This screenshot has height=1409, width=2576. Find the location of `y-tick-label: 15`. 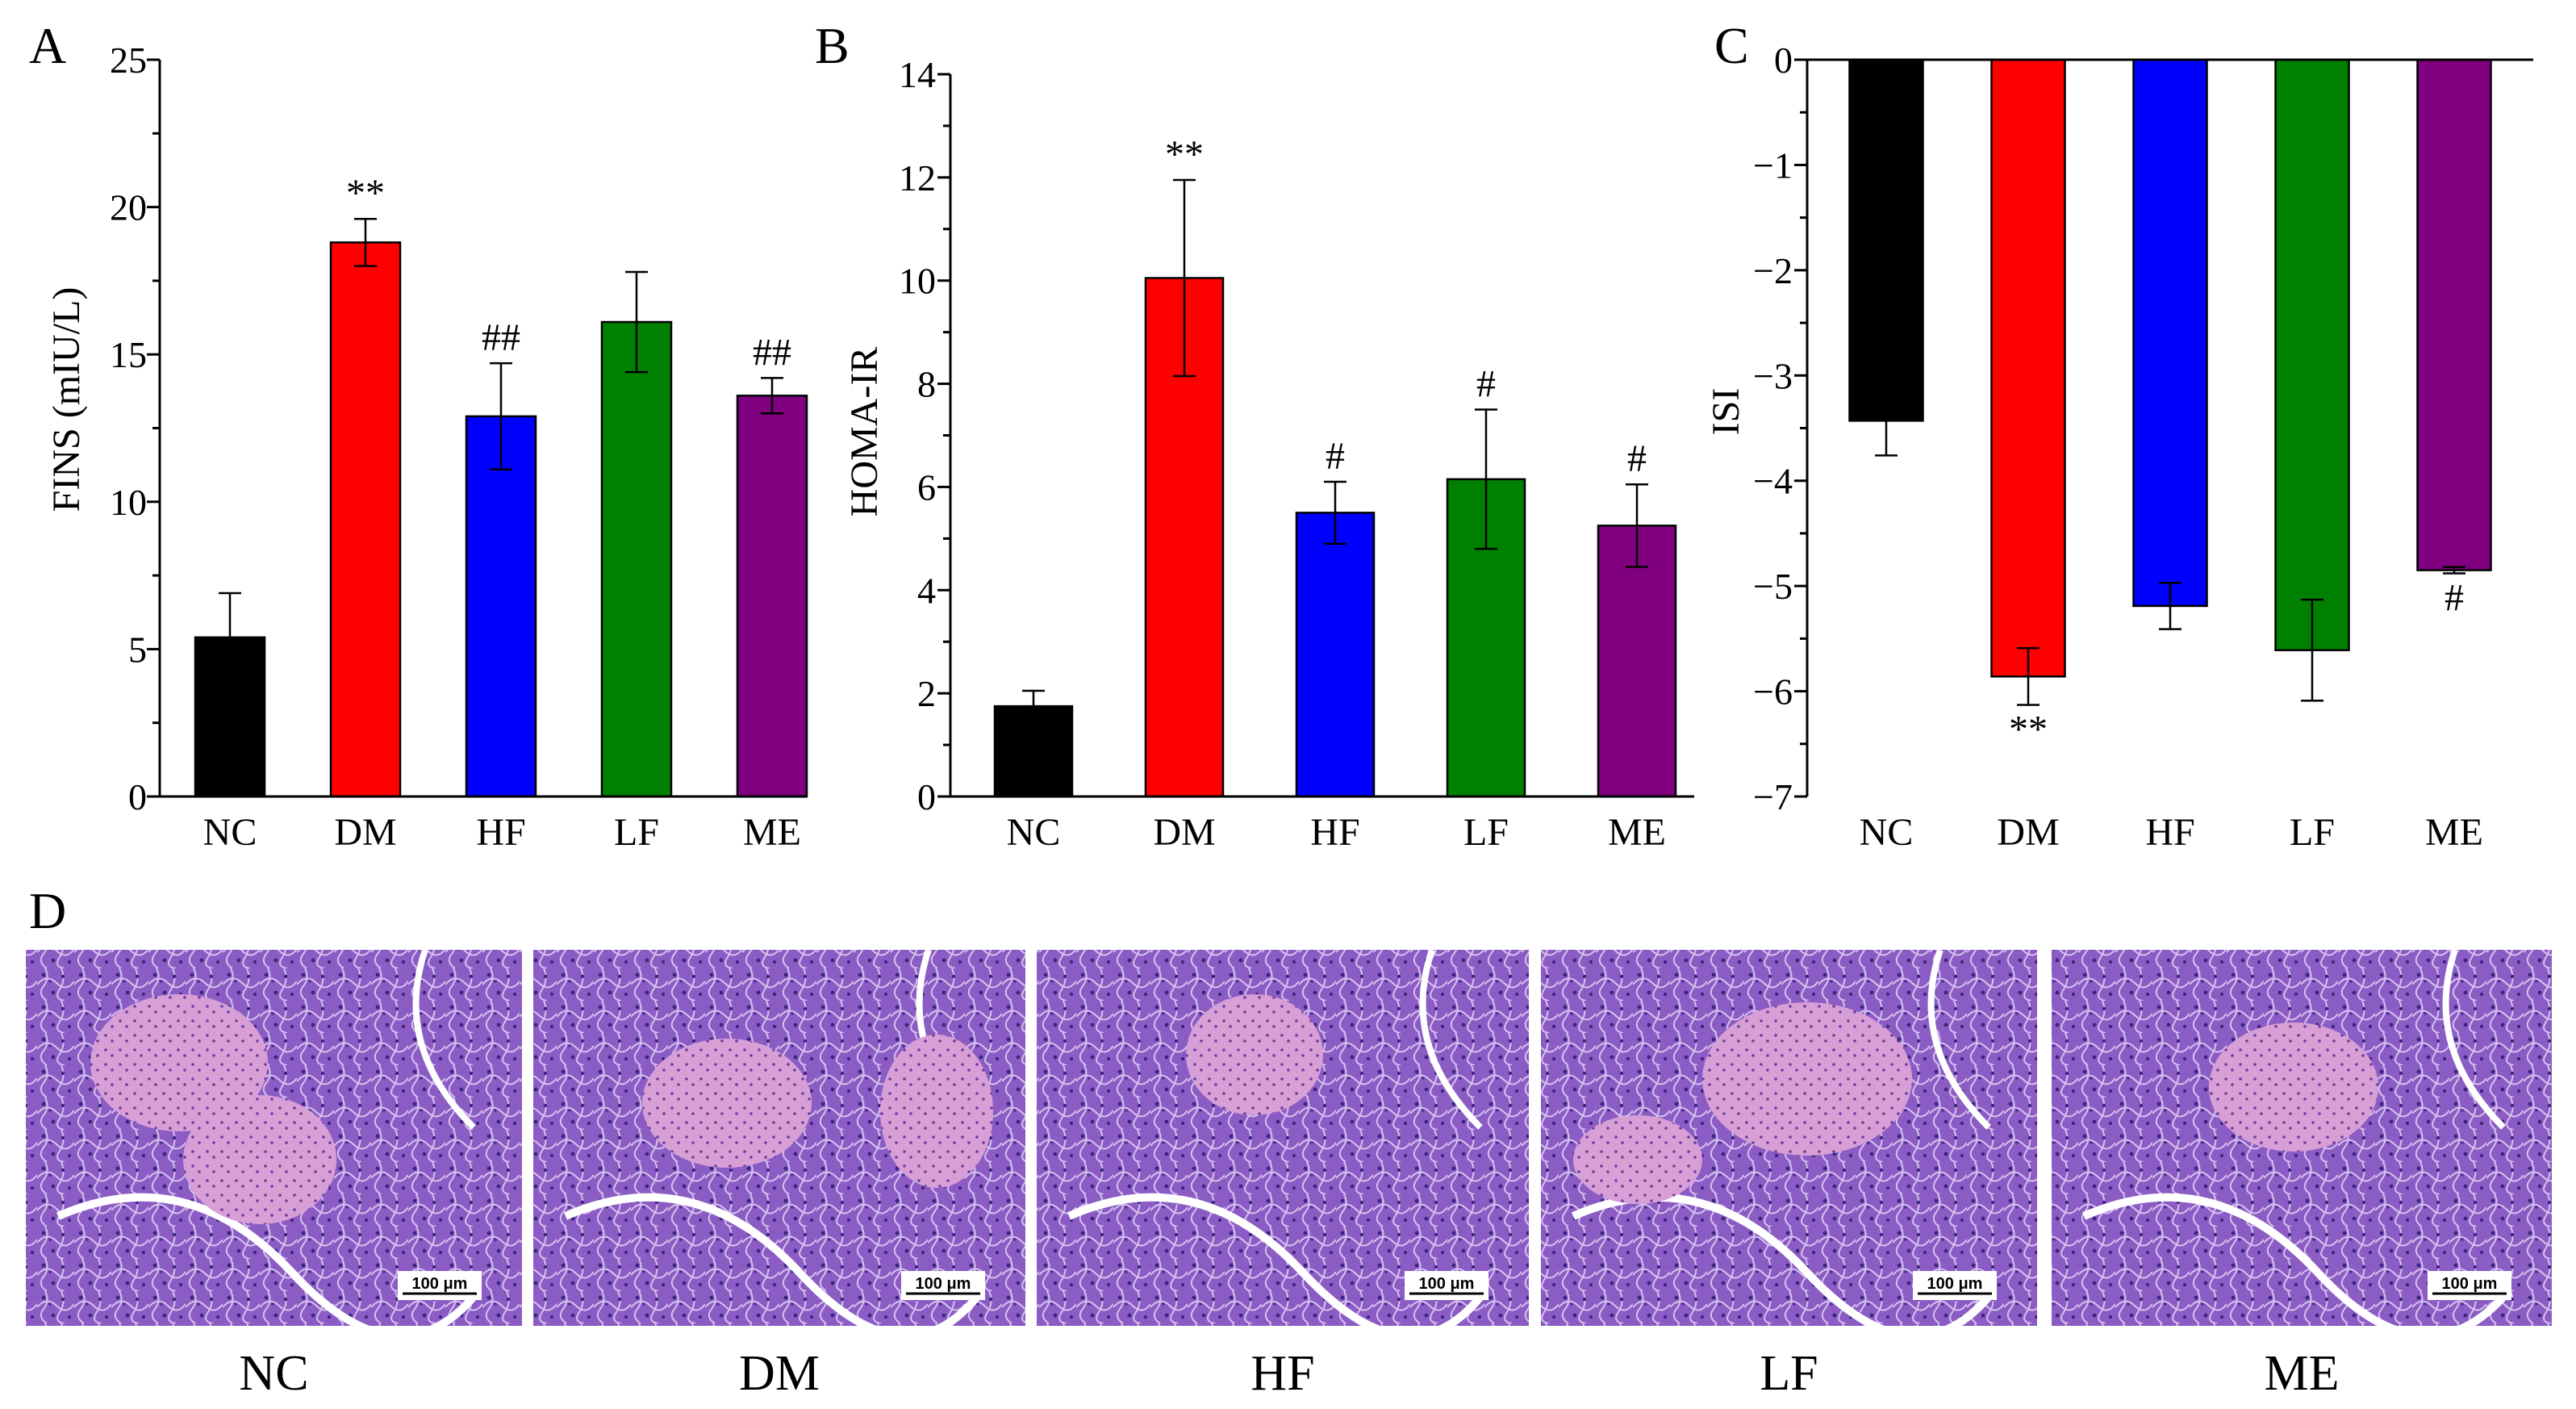

y-tick-label: 15 is located at coordinates (129, 354).